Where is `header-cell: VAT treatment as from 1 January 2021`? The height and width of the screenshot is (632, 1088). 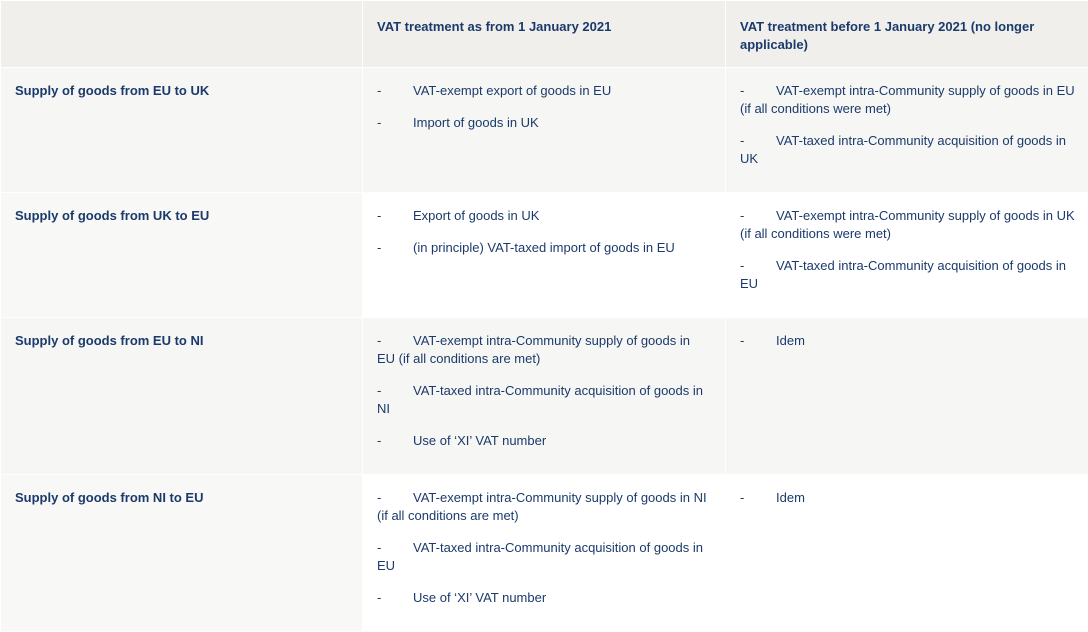 header-cell: VAT treatment as from 1 January 2021 is located at coordinates (544, 34).